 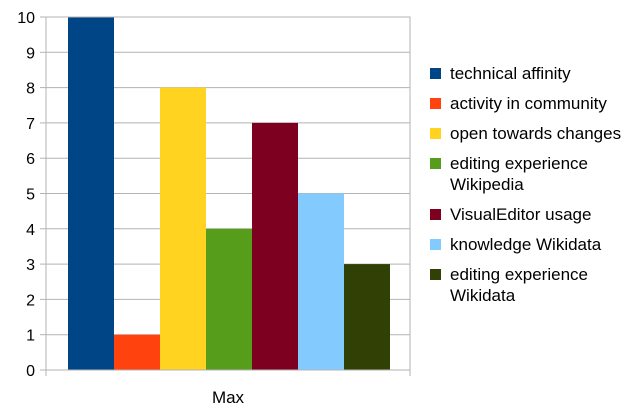 I want to click on x-axis: Max, so click(x=228, y=397).